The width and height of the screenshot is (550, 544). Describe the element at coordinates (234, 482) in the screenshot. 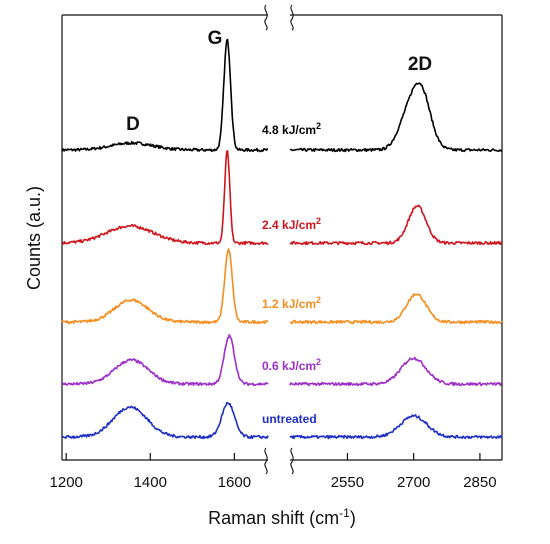

I see `x-tick-label: 1600` at that location.